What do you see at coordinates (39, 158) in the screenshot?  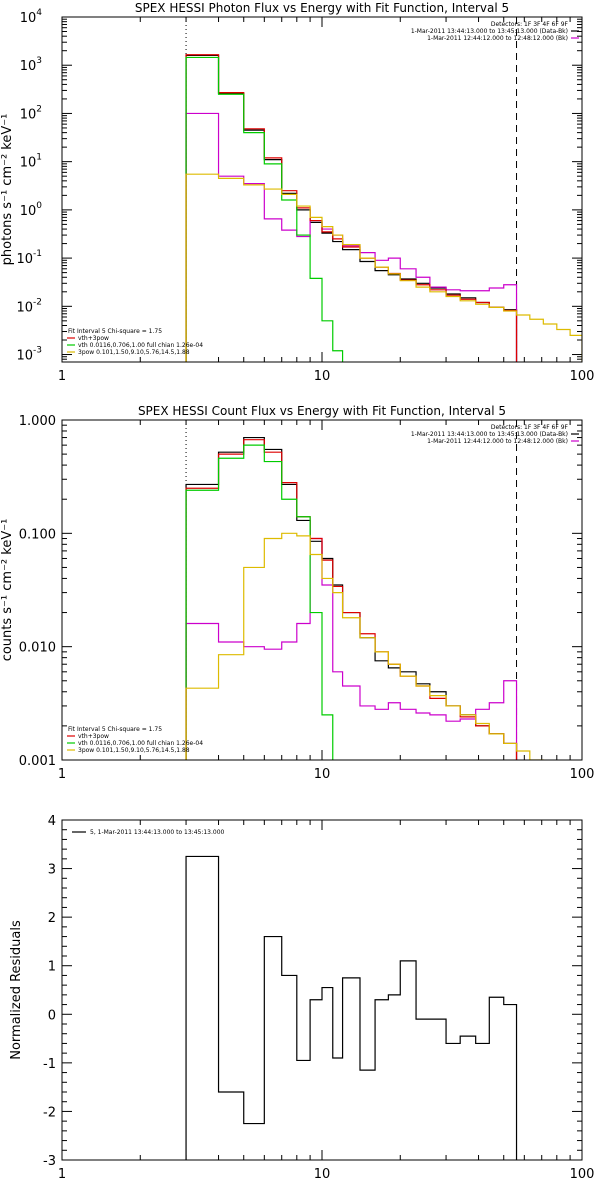 I see `y-tick-exponent: 1` at bounding box center [39, 158].